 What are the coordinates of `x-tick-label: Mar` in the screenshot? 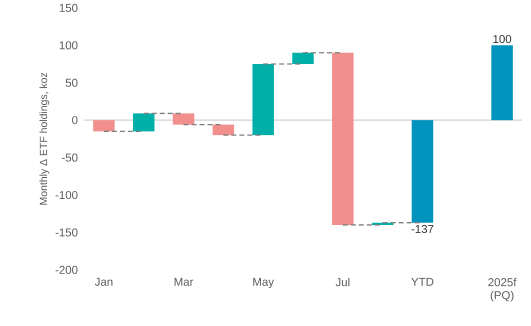 It's located at (184, 282).